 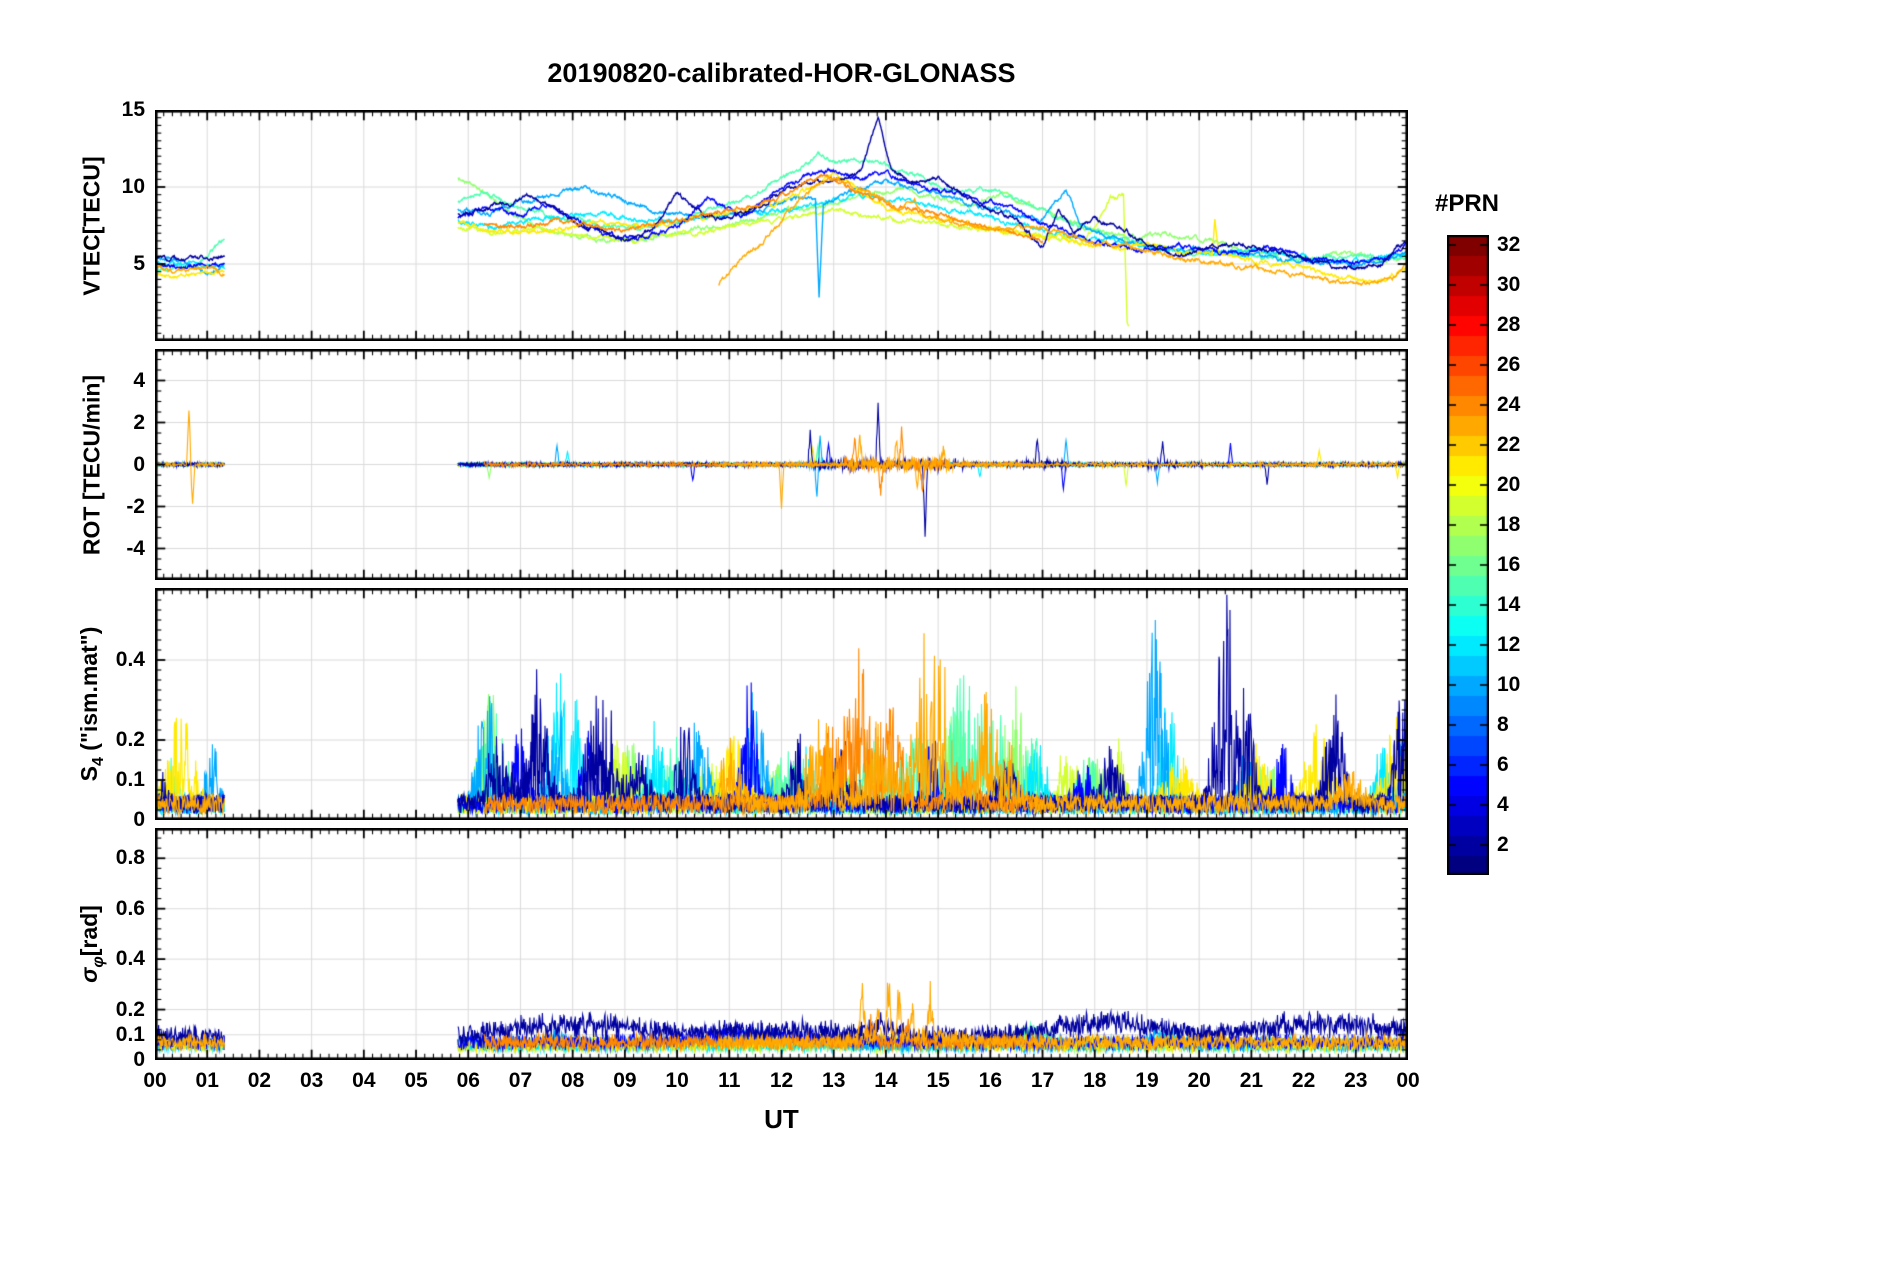 What do you see at coordinates (133, 109) in the screenshot?
I see `y-tick-label: 15` at bounding box center [133, 109].